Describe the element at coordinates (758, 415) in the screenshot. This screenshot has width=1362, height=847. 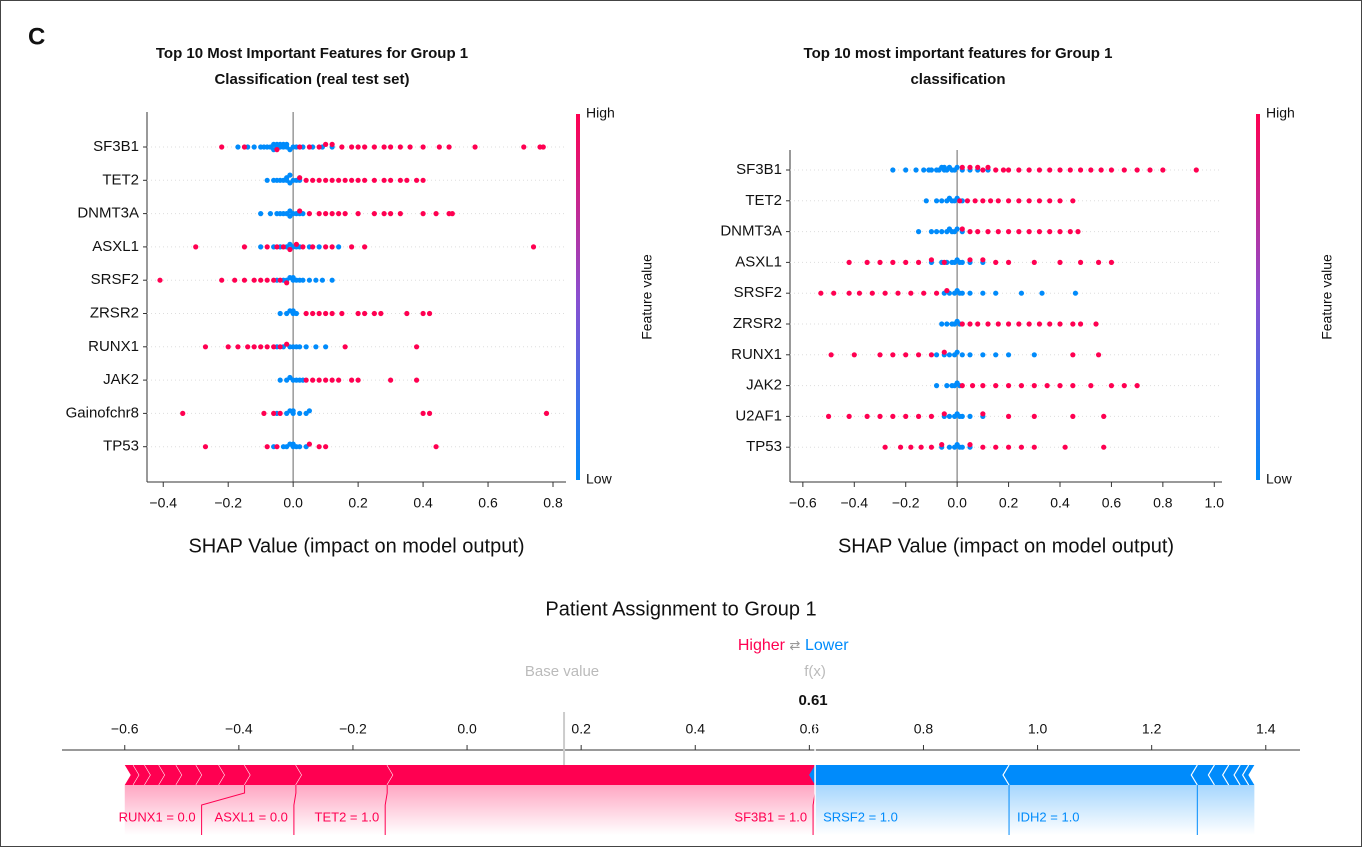
I see `row-label: U2AF1` at that location.